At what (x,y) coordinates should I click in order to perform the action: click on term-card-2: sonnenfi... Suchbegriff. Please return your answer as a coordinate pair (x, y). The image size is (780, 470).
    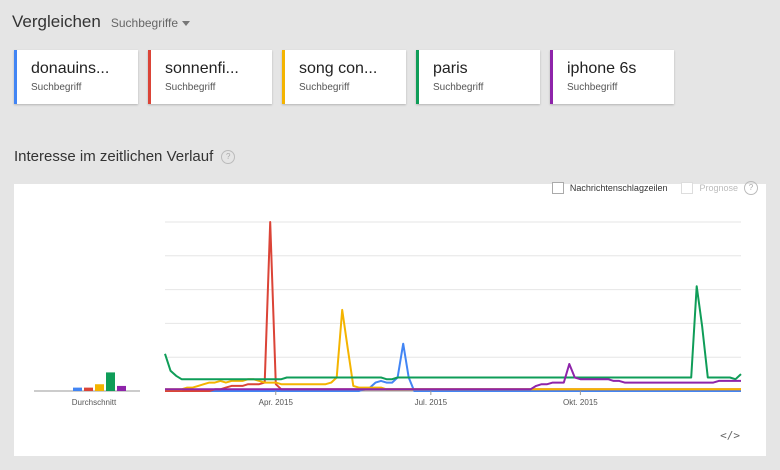
    Looking at the image, I should click on (210, 77).